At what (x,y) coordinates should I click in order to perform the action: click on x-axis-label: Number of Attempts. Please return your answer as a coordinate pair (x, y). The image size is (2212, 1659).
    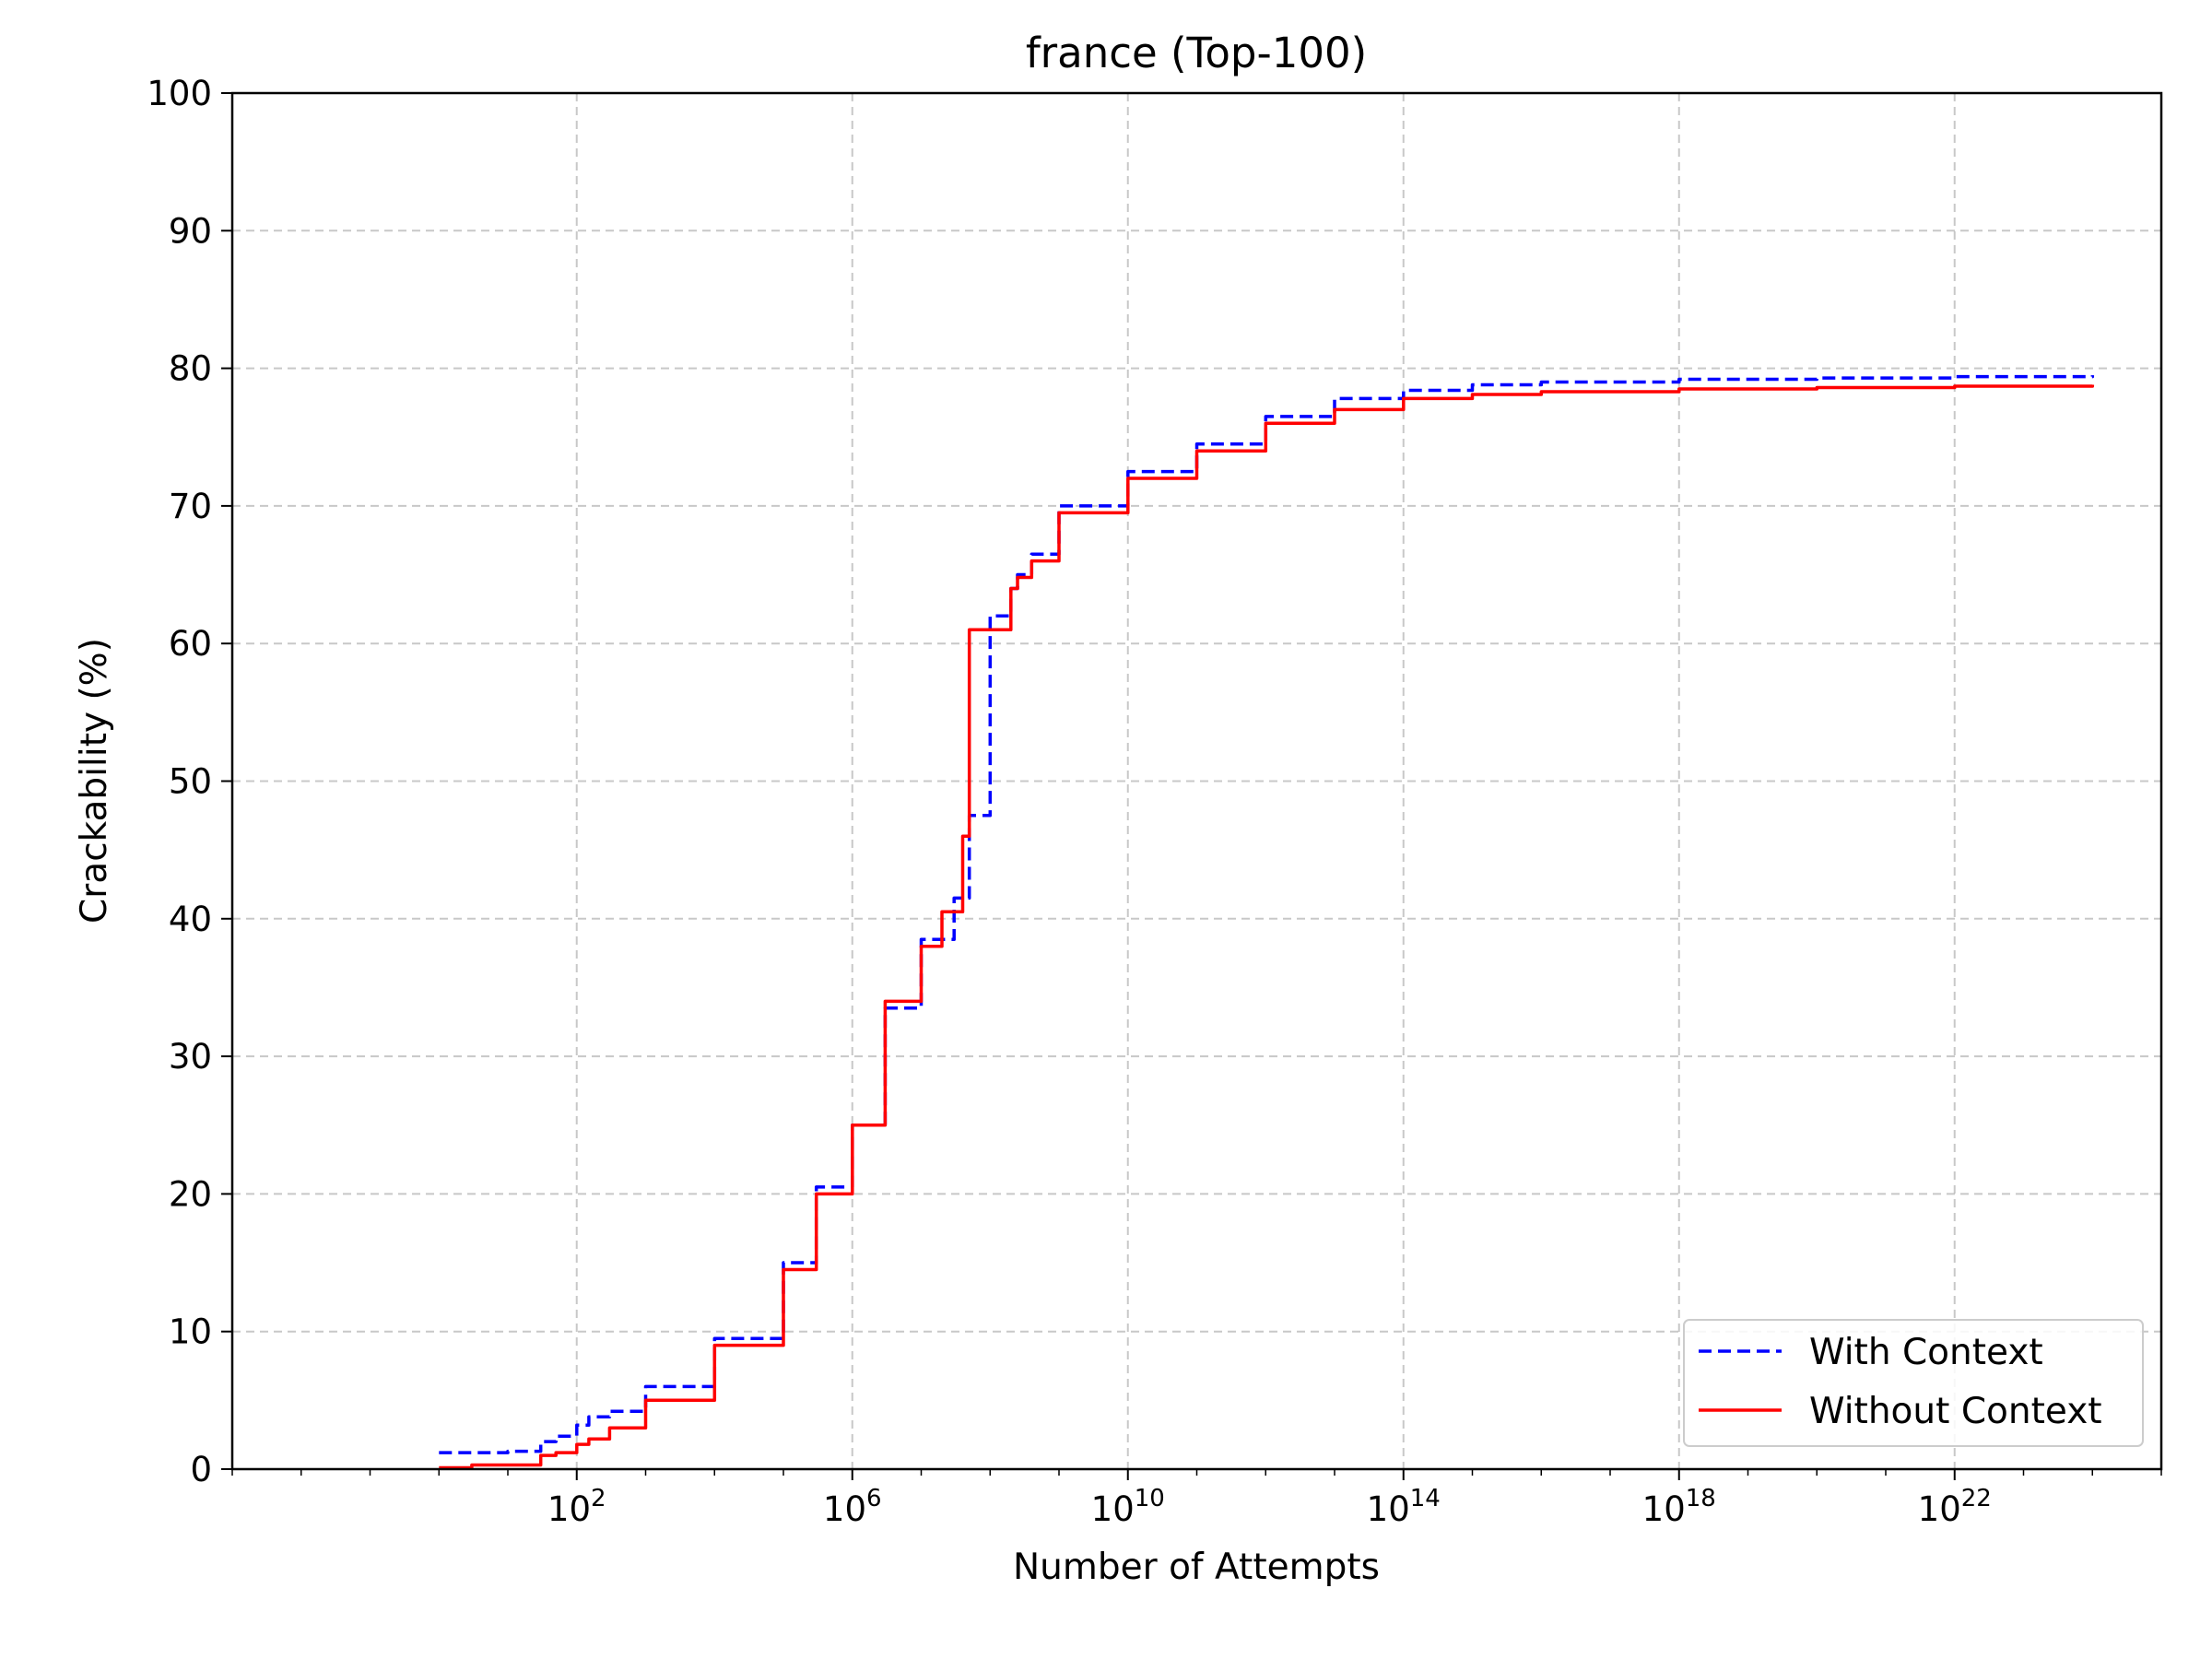
    Looking at the image, I should click on (1196, 1567).